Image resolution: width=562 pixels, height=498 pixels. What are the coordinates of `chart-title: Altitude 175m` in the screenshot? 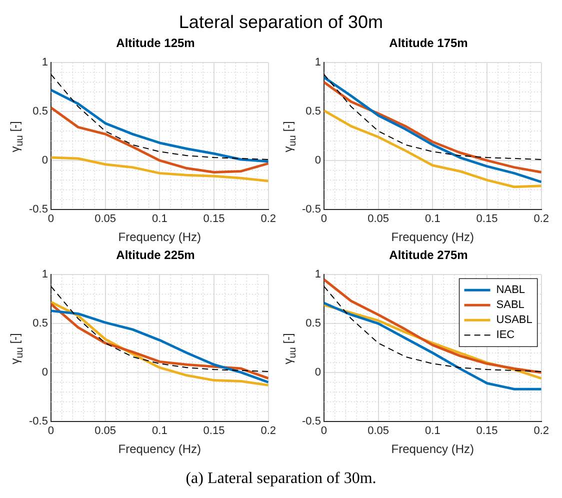 It's located at (428, 44).